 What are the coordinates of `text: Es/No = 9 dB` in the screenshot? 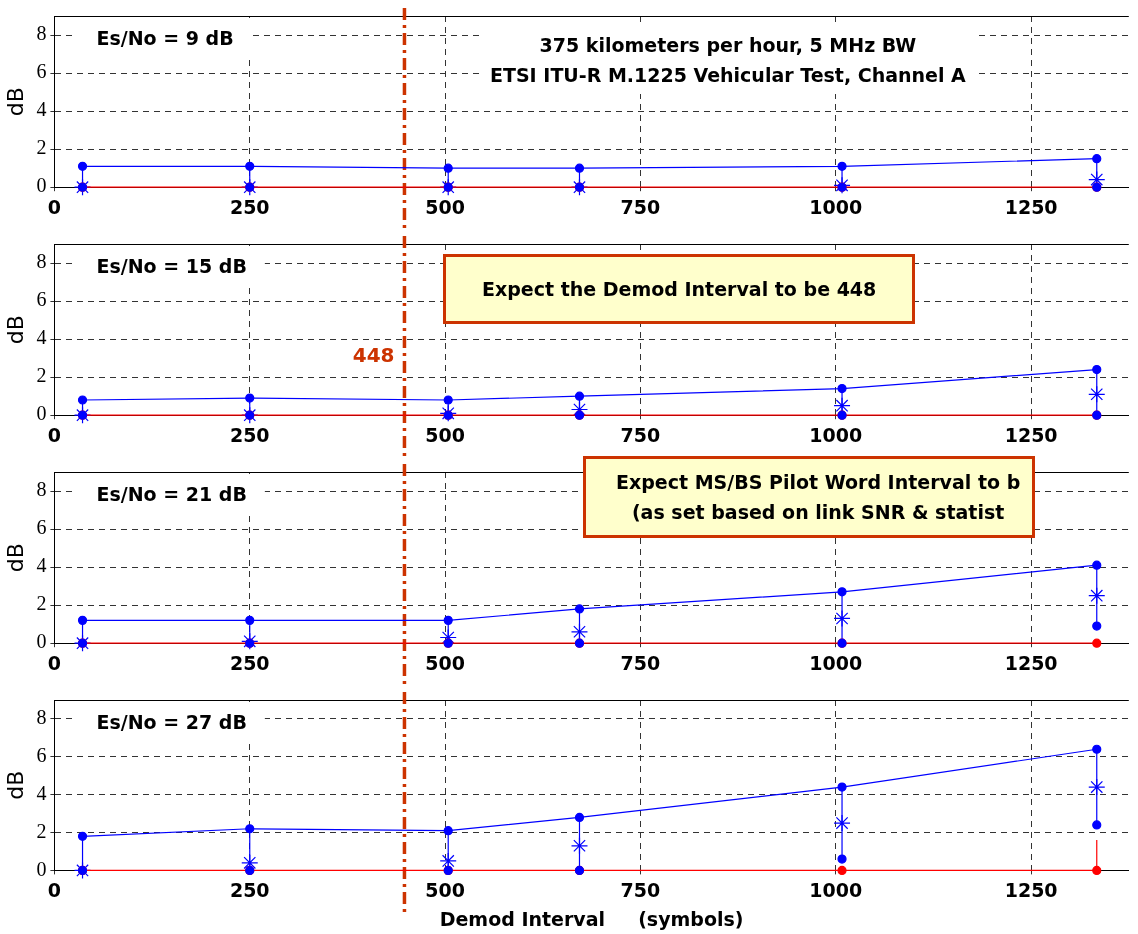 It's located at (165, 37).